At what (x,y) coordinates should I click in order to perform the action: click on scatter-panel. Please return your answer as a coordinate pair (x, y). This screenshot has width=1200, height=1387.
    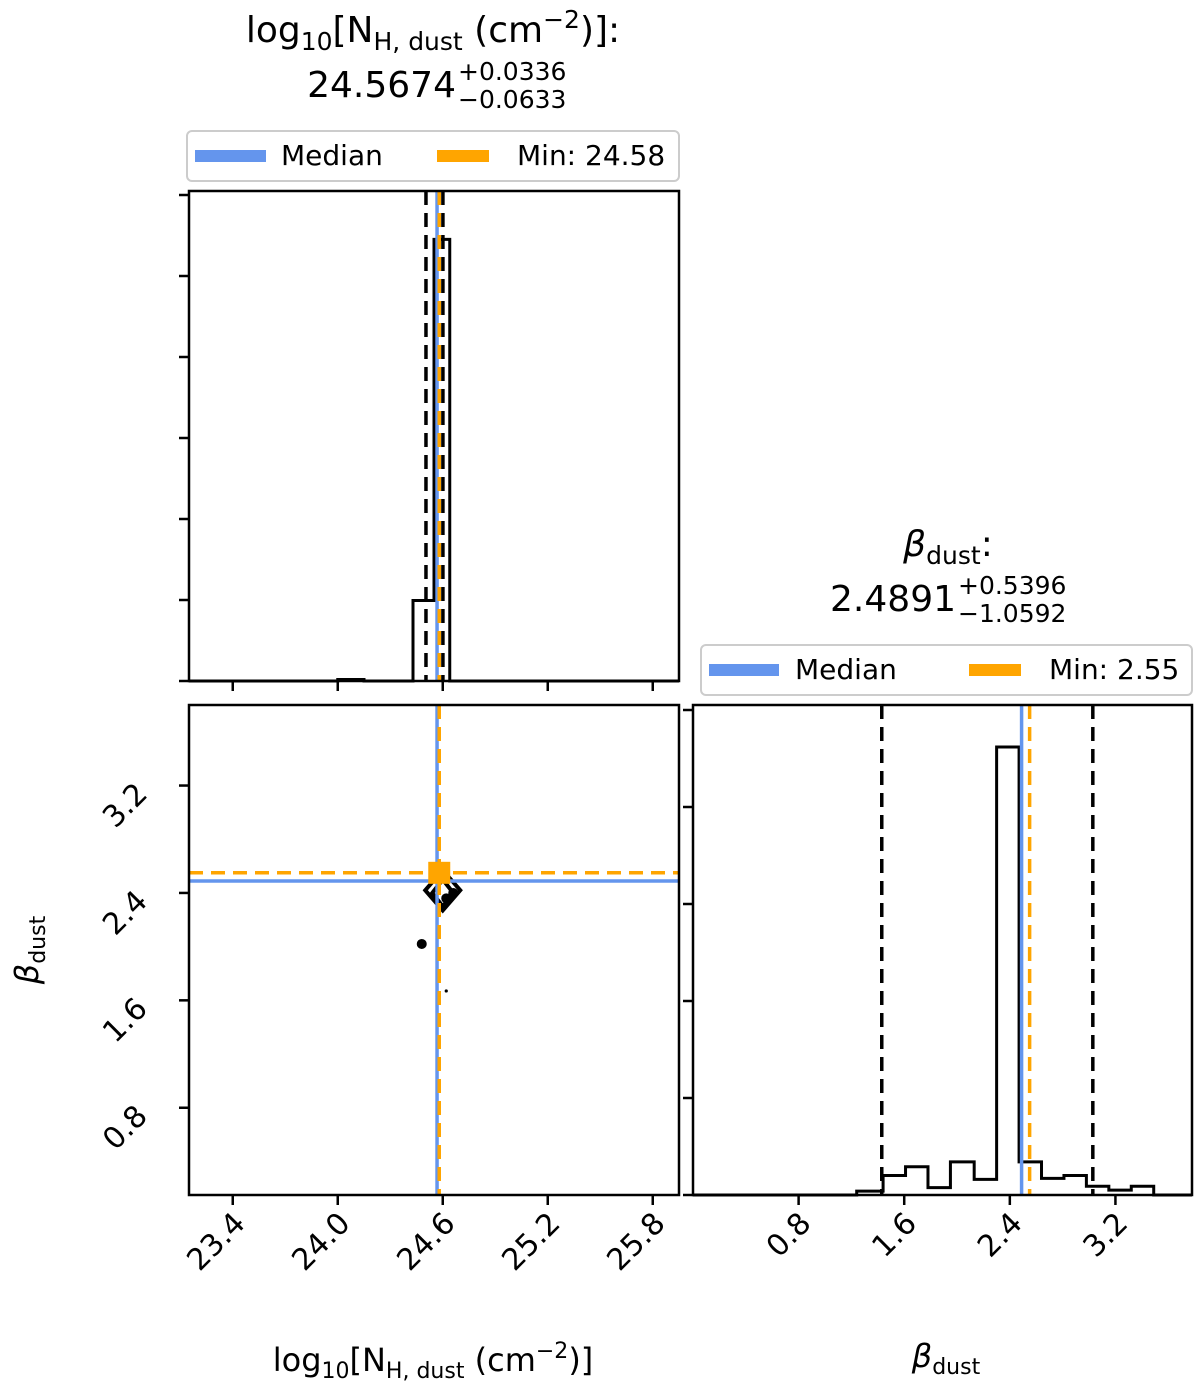
    Looking at the image, I should click on (434, 950).